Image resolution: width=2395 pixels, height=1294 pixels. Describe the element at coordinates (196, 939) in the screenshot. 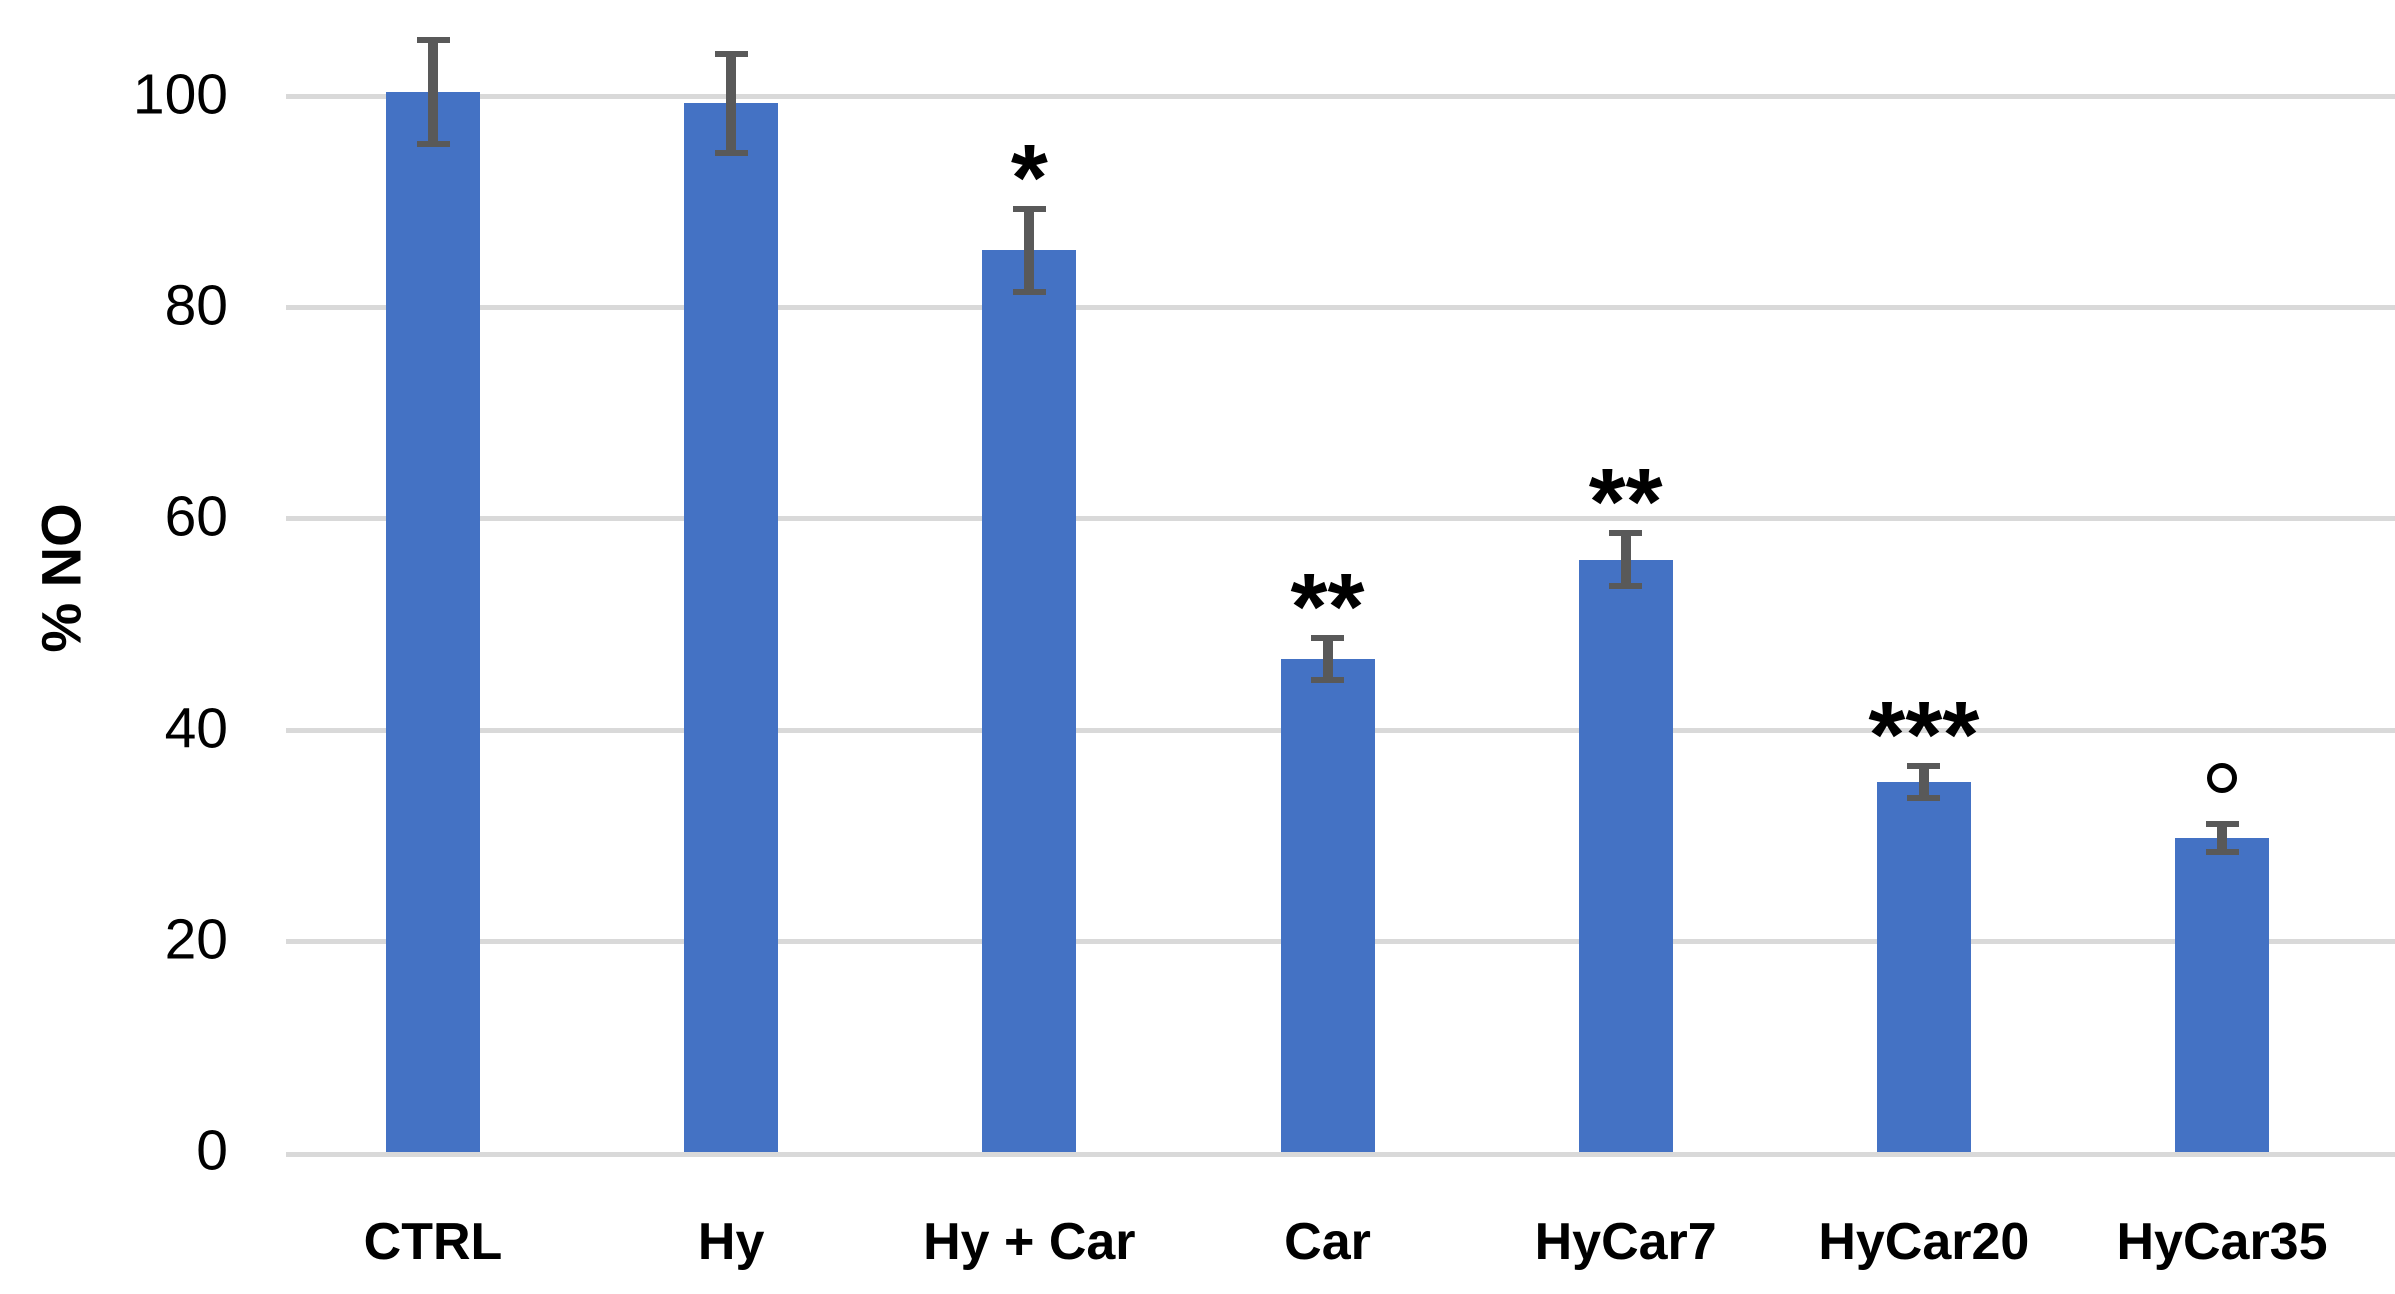

I see `y-tick-label: 20` at that location.